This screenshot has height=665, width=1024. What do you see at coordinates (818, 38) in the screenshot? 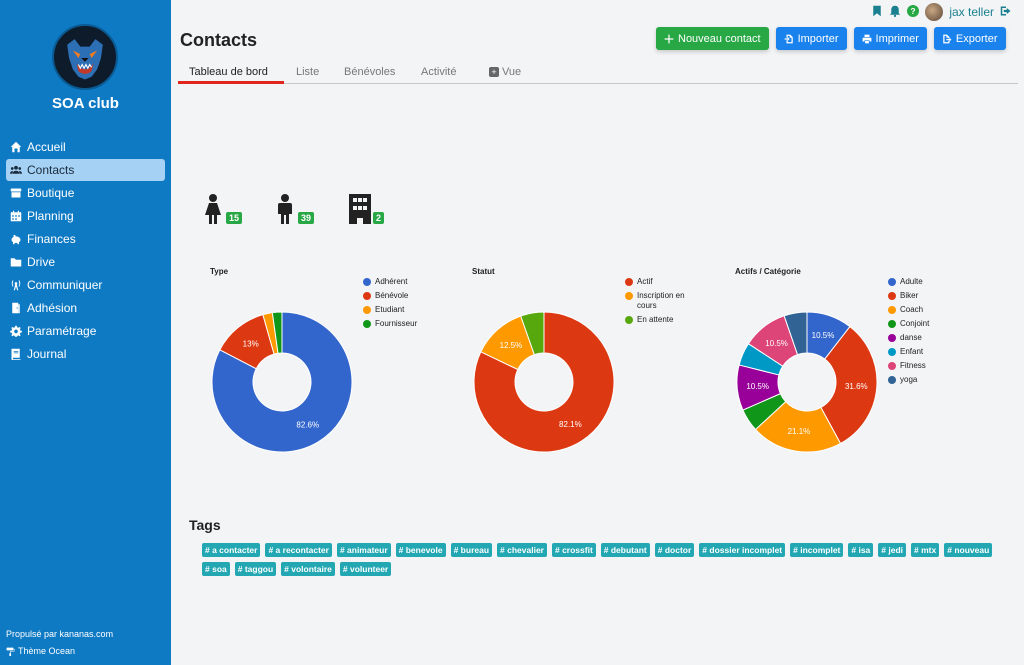
I see `button-label: Importer` at bounding box center [818, 38].